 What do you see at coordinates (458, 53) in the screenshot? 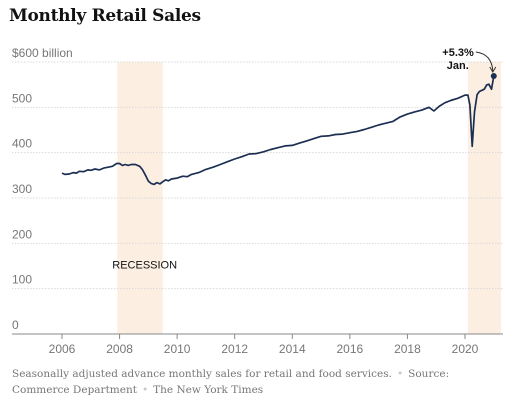
I see `change-label: +5.3%` at bounding box center [458, 53].